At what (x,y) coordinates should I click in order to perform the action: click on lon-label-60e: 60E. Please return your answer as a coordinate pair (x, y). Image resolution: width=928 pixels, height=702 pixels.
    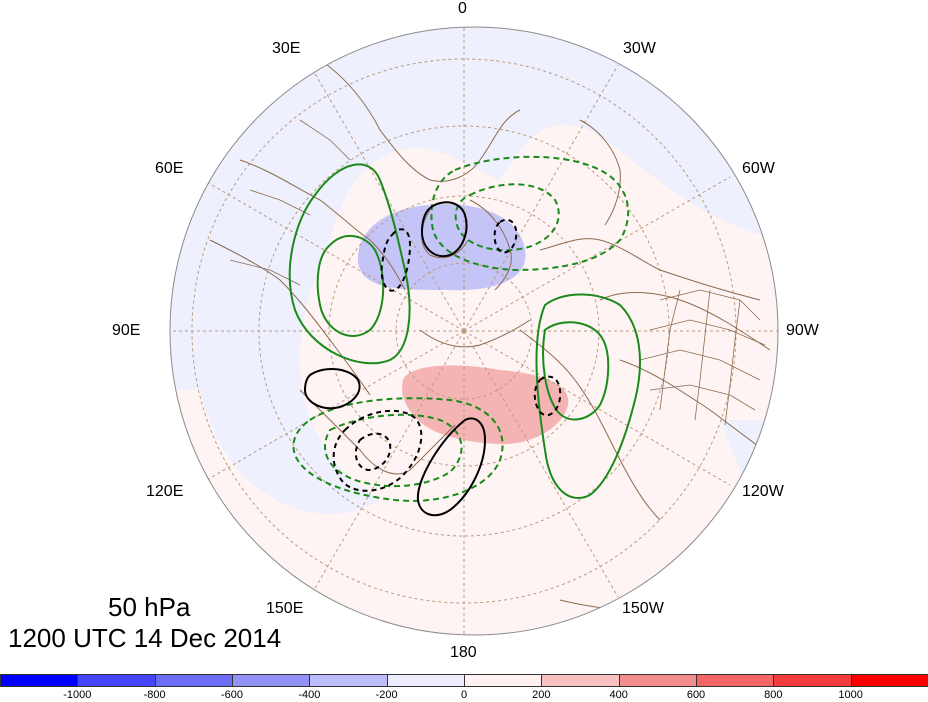
    Looking at the image, I should click on (169, 168).